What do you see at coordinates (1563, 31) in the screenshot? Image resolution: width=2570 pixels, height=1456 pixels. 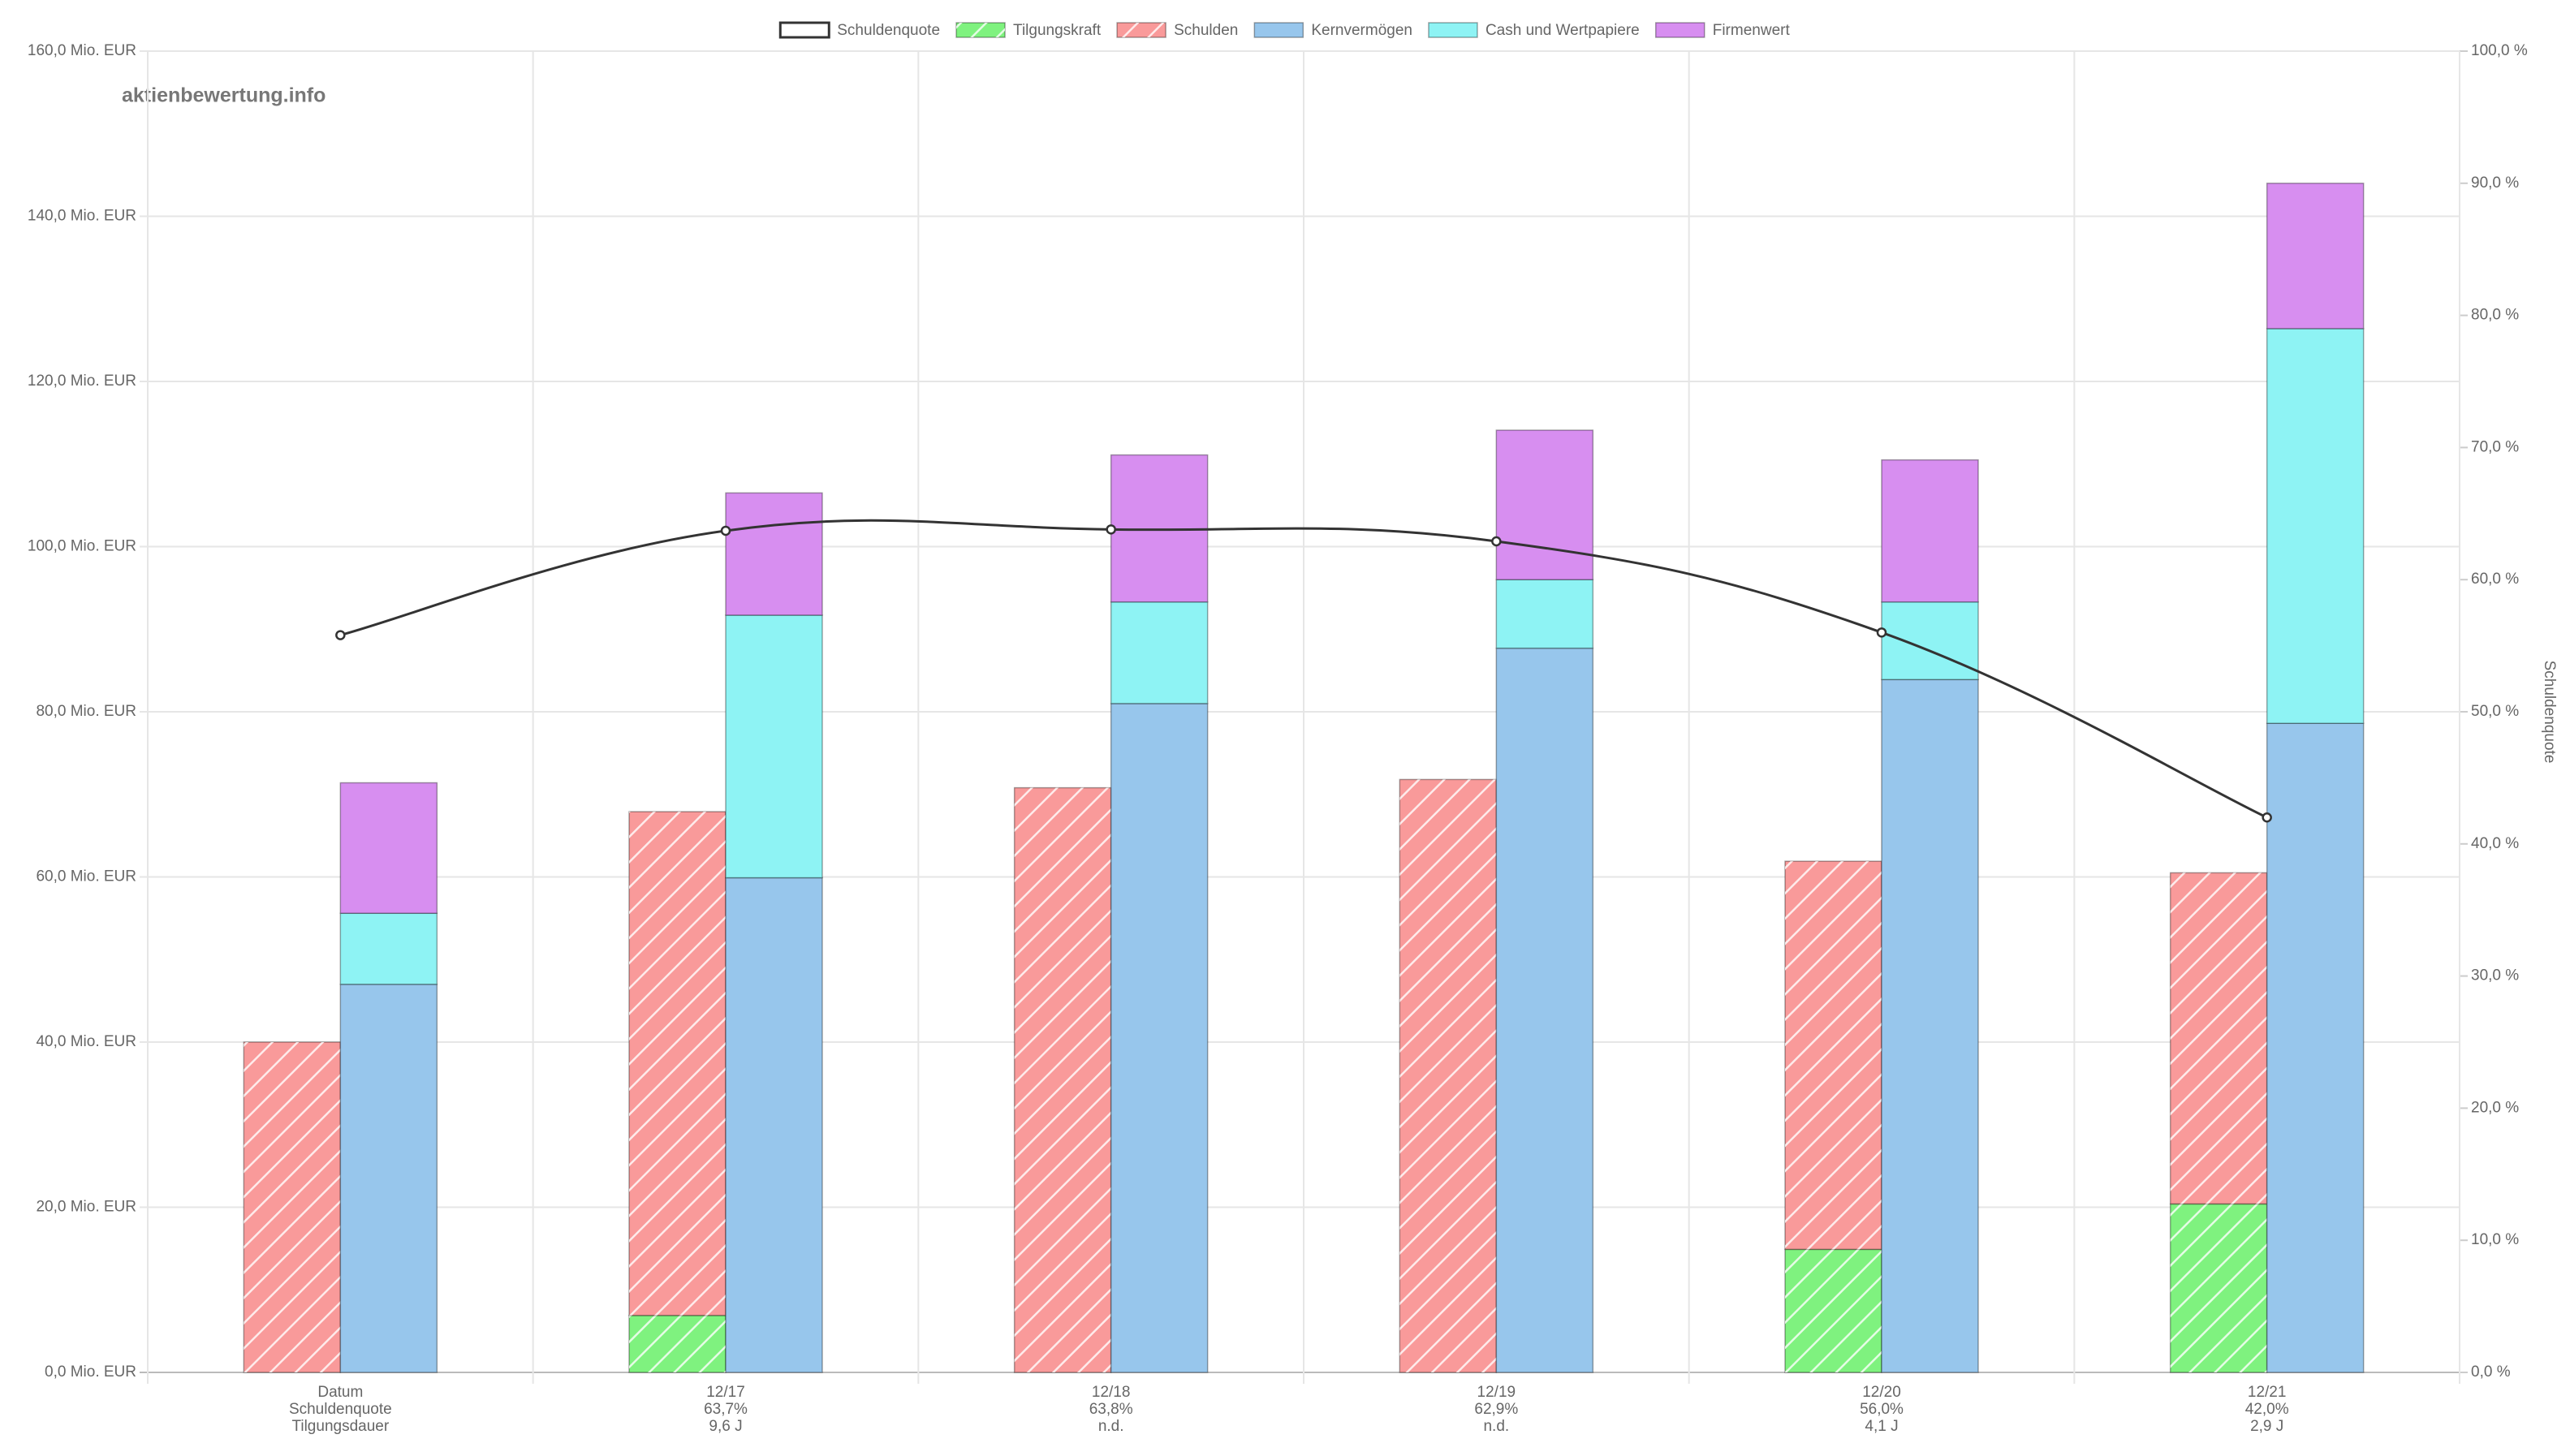 I see `legend-label: Cash und Wertpapiere` at bounding box center [1563, 31].